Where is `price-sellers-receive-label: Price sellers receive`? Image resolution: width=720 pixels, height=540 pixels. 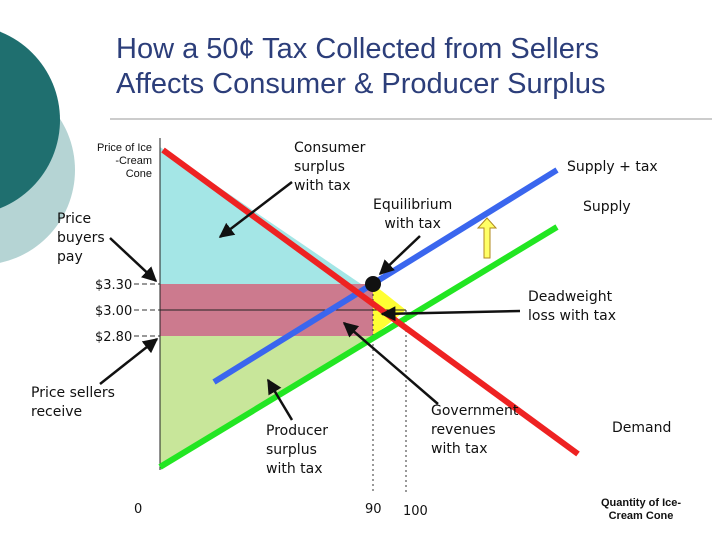 price-sellers-receive-label: Price sellers receive is located at coordinates (73, 403).